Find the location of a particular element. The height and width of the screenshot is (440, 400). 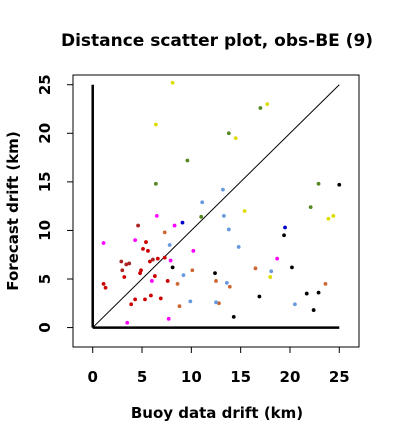

x-axis-title: Buoy data drift (km) is located at coordinates (217, 413).